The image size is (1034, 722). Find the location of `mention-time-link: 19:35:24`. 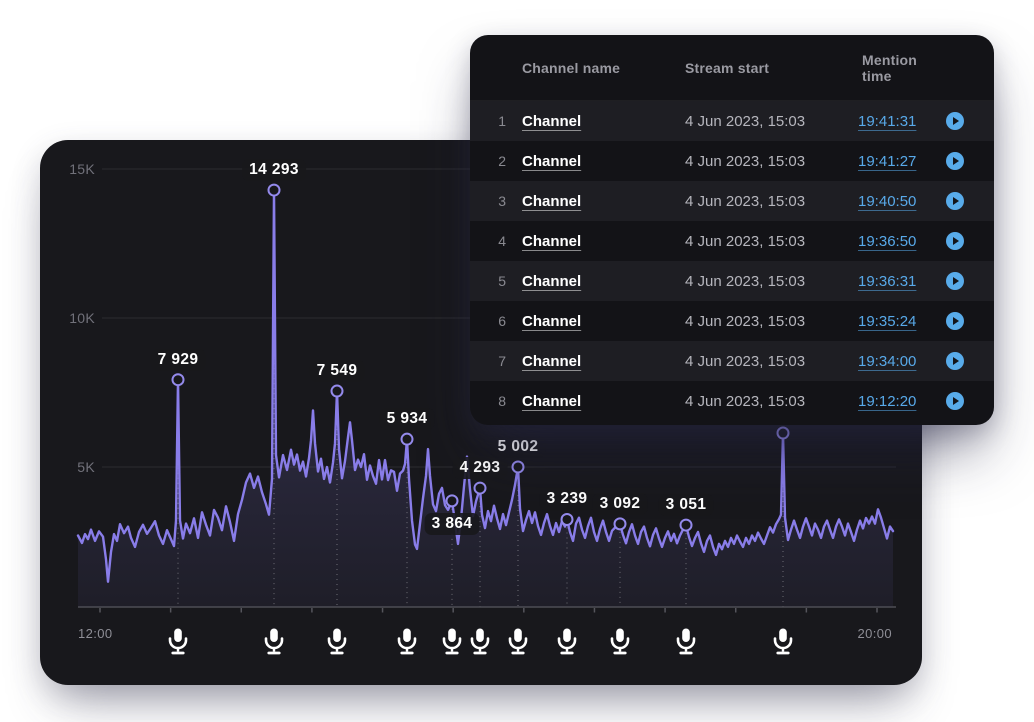

mention-time-link: 19:35:24 is located at coordinates (887, 321).